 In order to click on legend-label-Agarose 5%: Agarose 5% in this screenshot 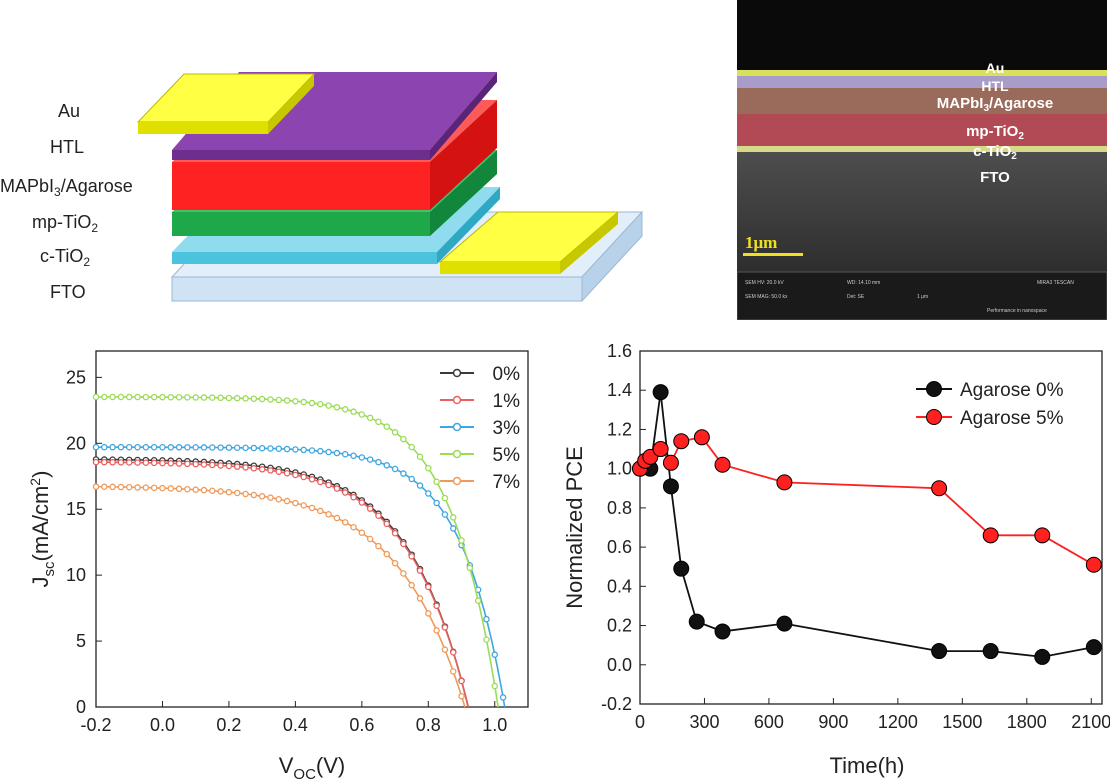, I will do `click(1012, 418)`.